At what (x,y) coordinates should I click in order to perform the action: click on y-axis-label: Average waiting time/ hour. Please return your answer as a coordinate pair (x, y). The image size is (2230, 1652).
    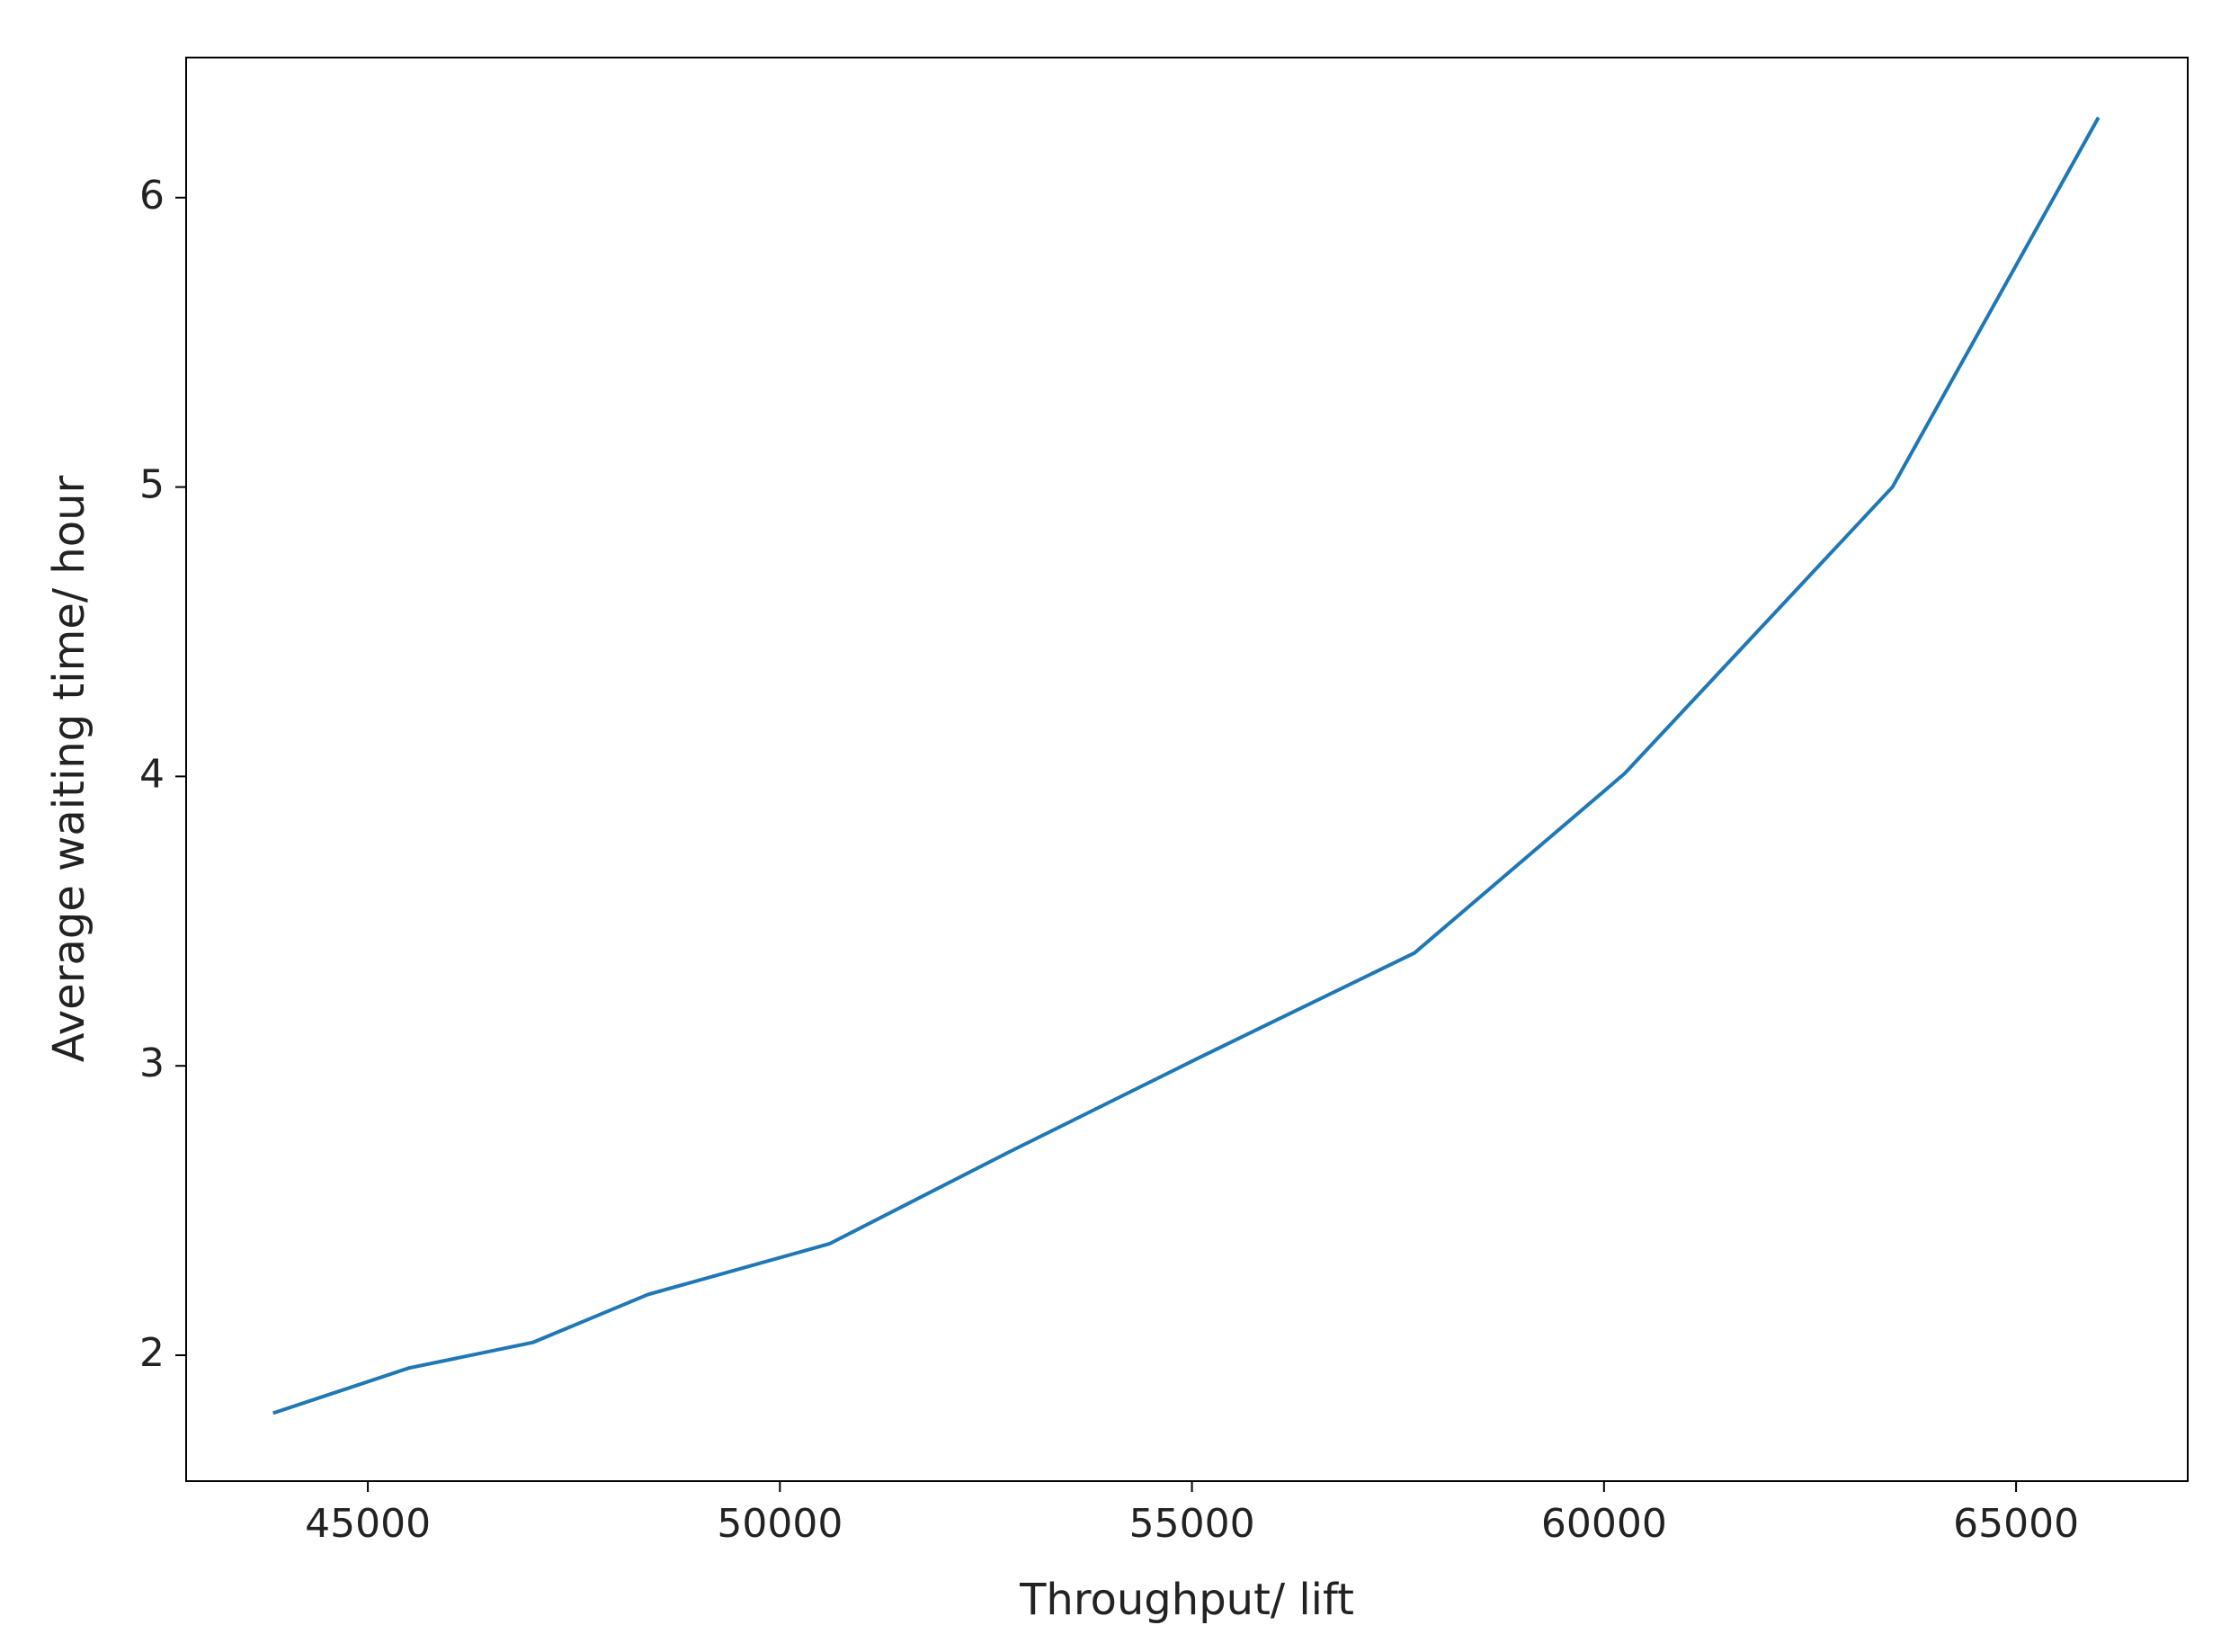
    Looking at the image, I should click on (69, 768).